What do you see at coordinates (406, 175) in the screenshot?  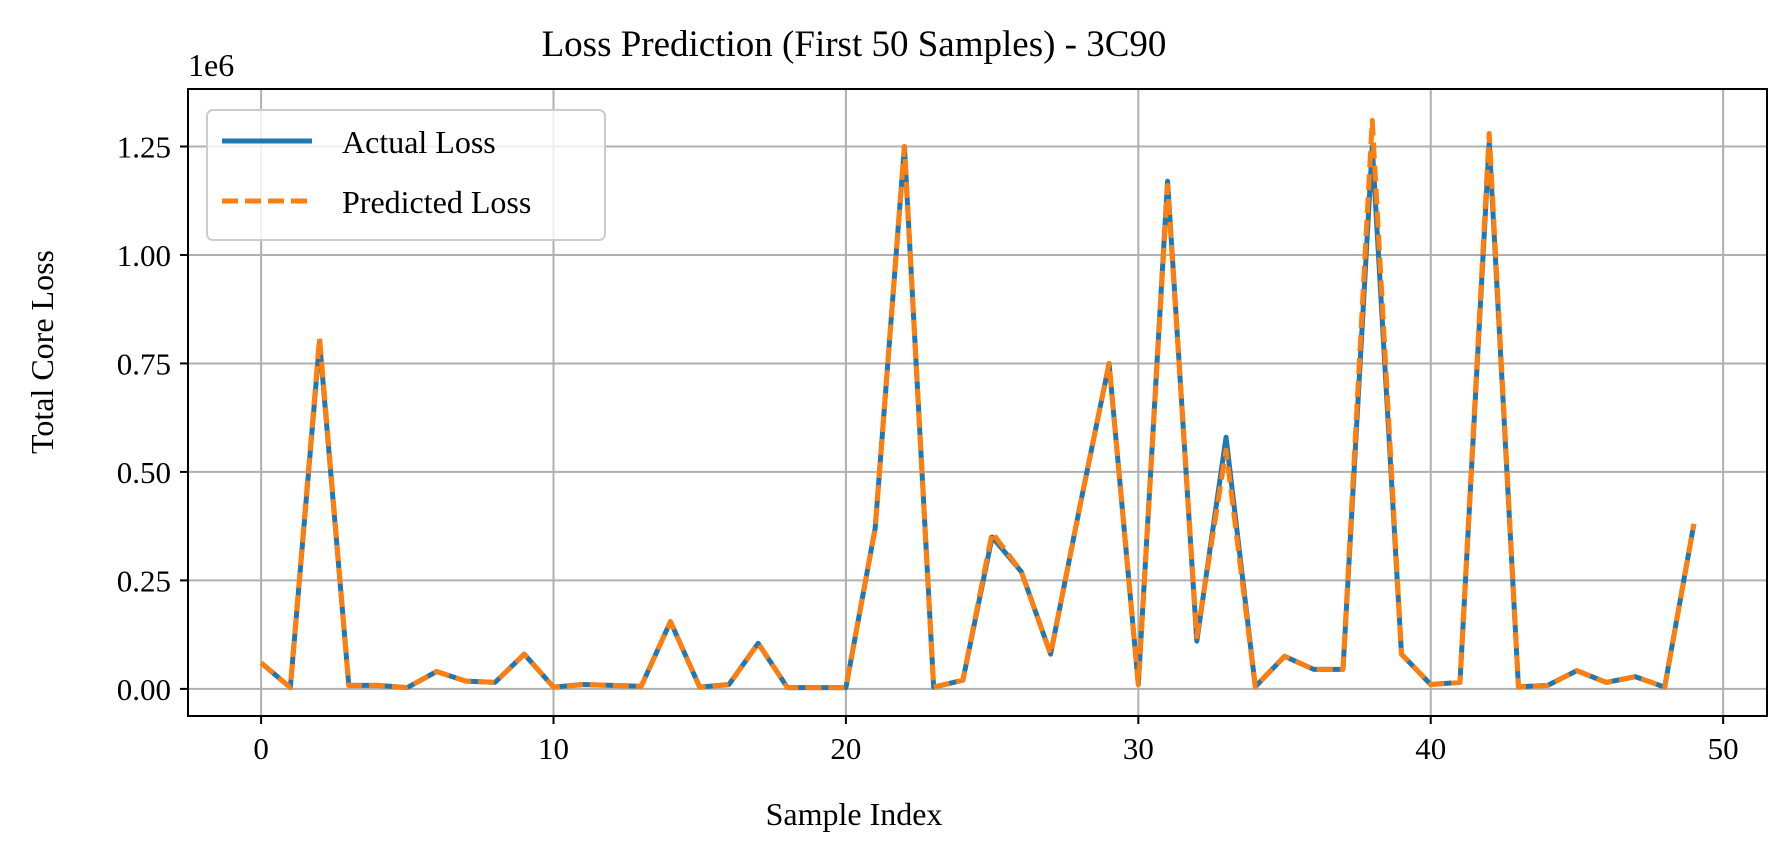 I see `legend: Actual Loss Predicted Loss` at bounding box center [406, 175].